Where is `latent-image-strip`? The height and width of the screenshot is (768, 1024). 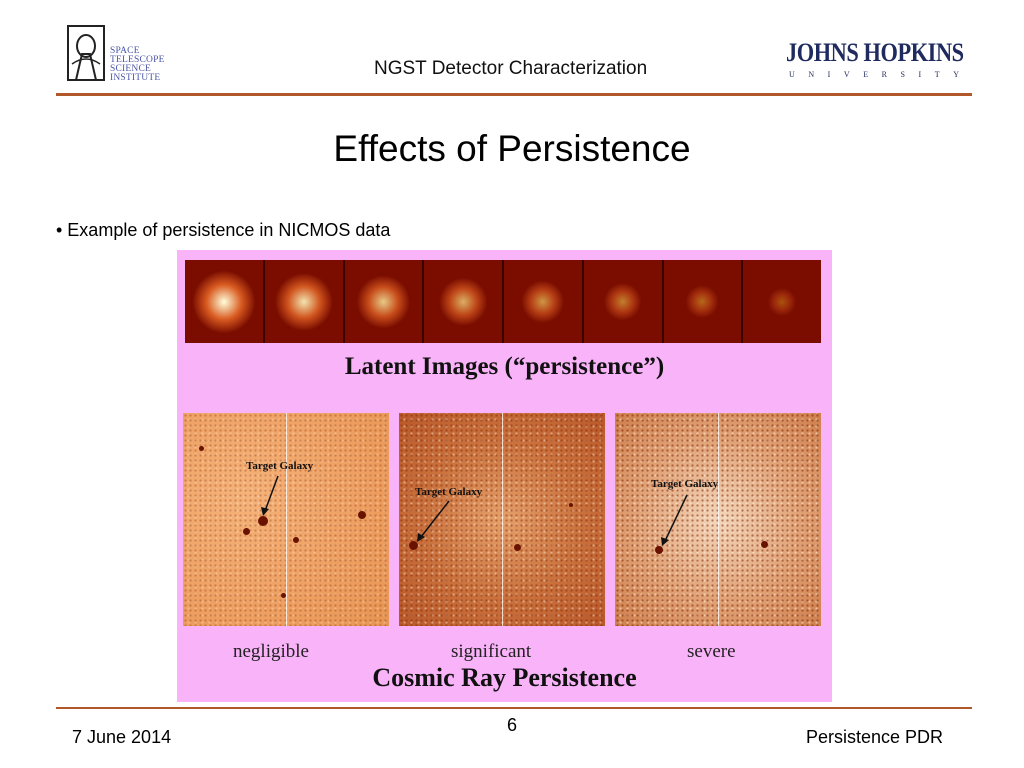 latent-image-strip is located at coordinates (503, 301).